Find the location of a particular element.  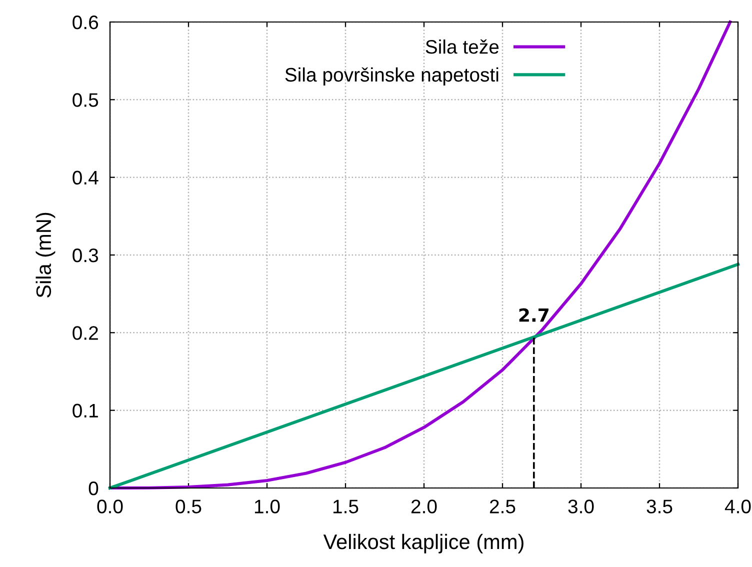

y-tick-label: 0.2 is located at coordinates (85, 333).